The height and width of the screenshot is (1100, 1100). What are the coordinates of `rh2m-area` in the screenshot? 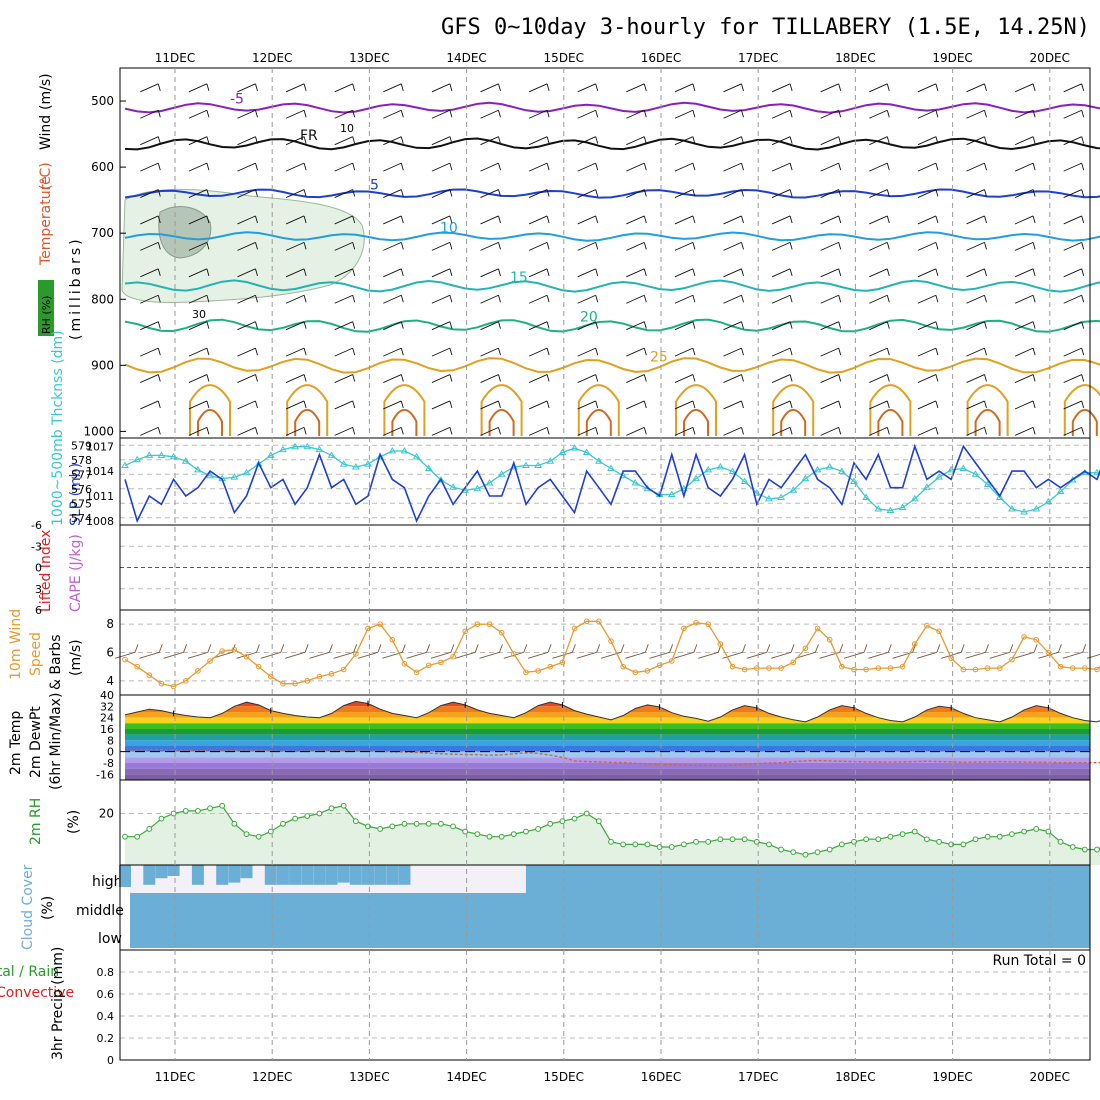 It's located at (612, 835).